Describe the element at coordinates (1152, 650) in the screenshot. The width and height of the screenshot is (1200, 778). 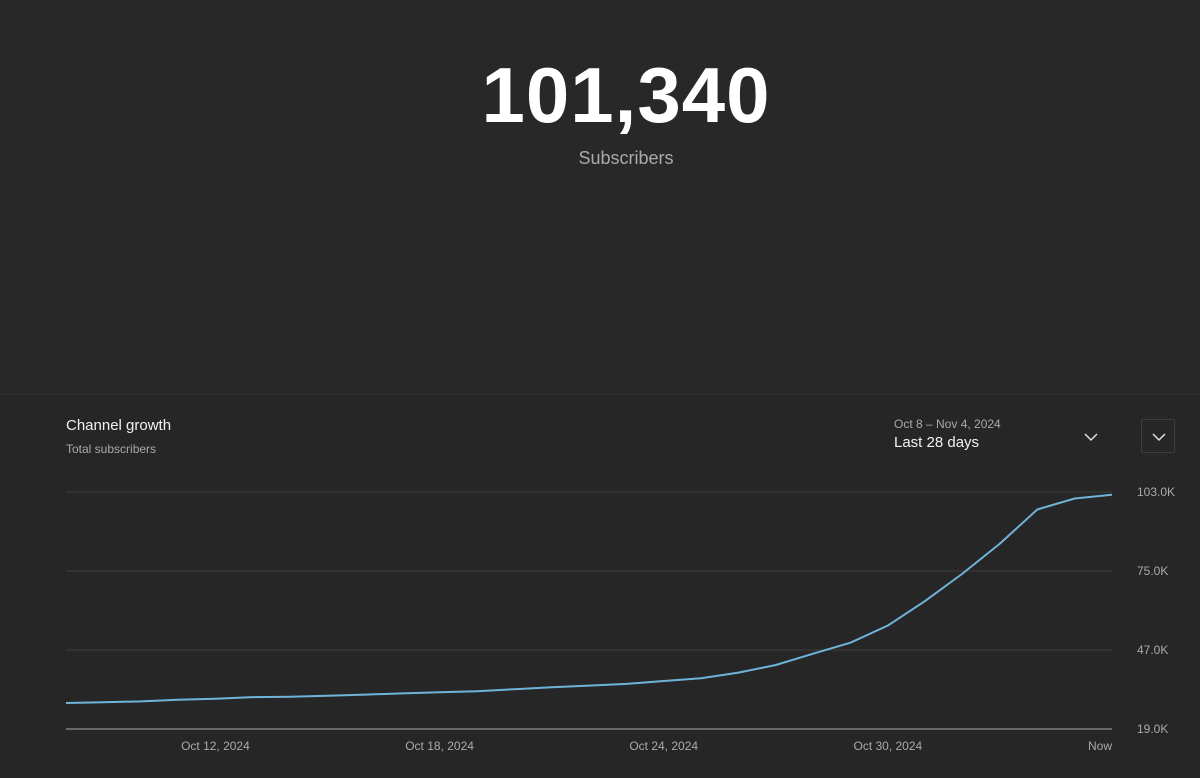
I see `y-tick-label: 47.0K` at that location.